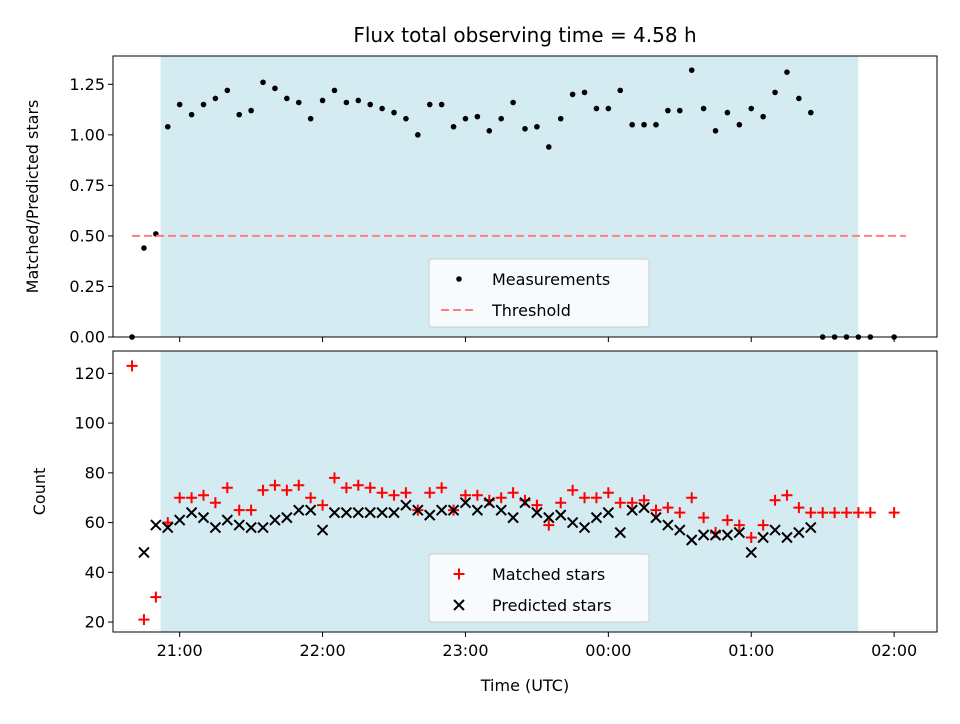  What do you see at coordinates (539, 293) in the screenshot?
I see `legend-box` at bounding box center [539, 293].